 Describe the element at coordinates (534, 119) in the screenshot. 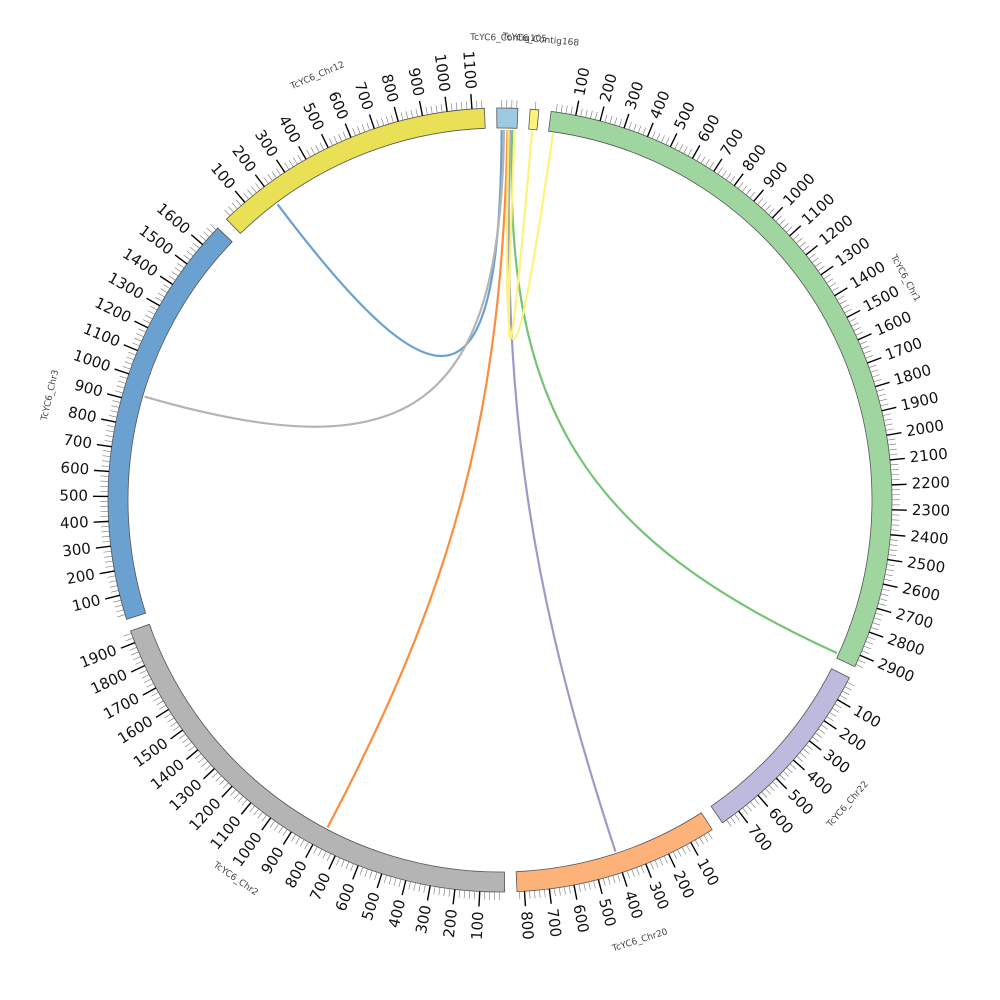

I see `segment-ctg168` at that location.